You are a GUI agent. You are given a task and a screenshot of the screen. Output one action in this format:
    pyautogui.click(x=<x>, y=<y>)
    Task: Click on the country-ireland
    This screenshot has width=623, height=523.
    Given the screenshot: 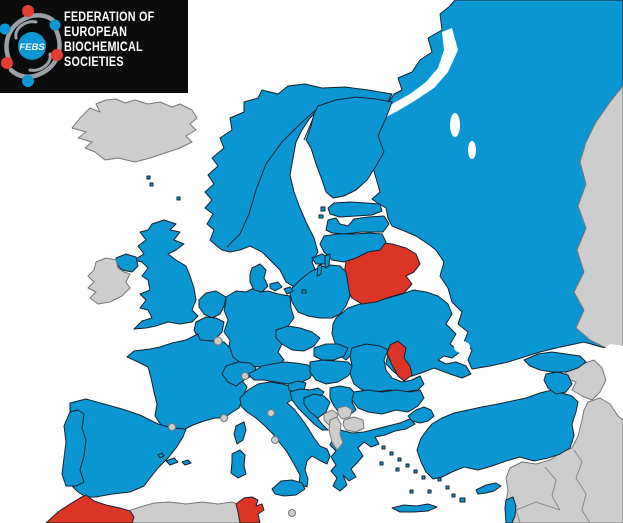 What is the action you would take?
    pyautogui.click(x=109, y=281)
    